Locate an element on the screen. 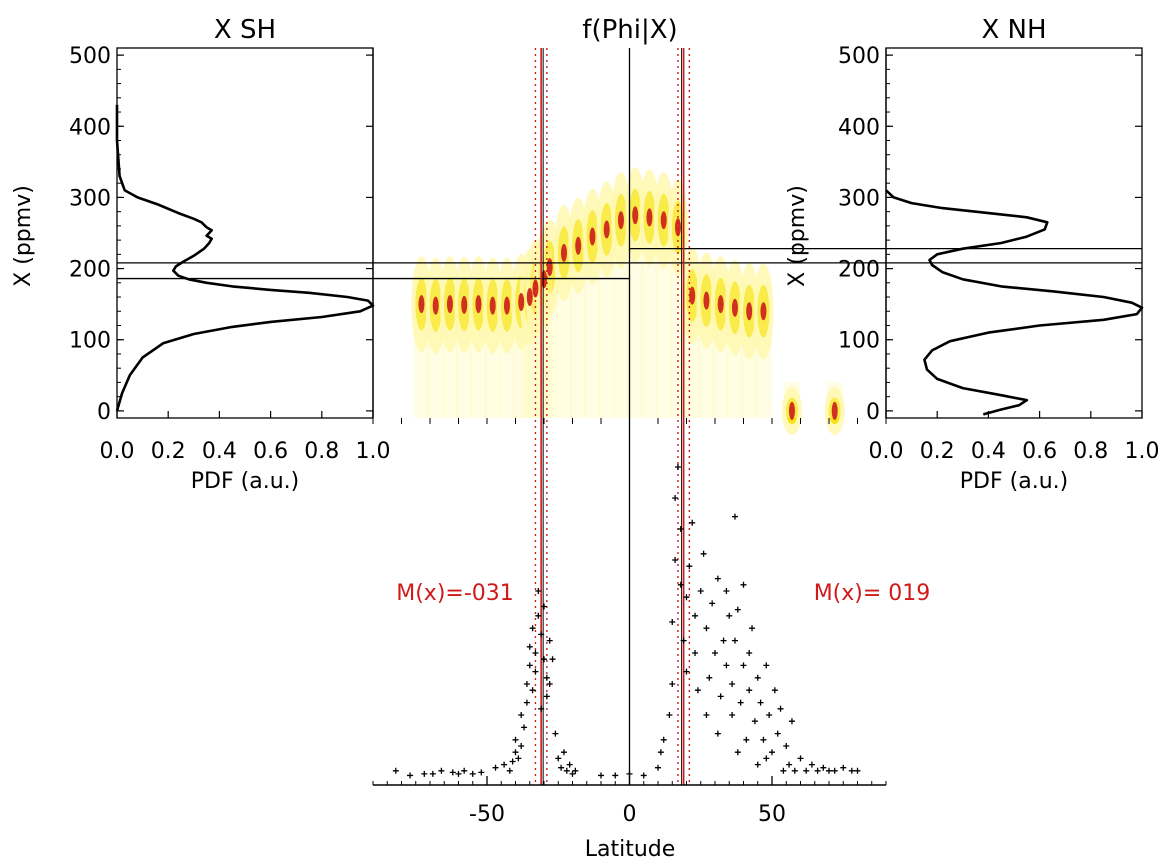  right-xtick-label: 0.6 is located at coordinates (1039, 451).